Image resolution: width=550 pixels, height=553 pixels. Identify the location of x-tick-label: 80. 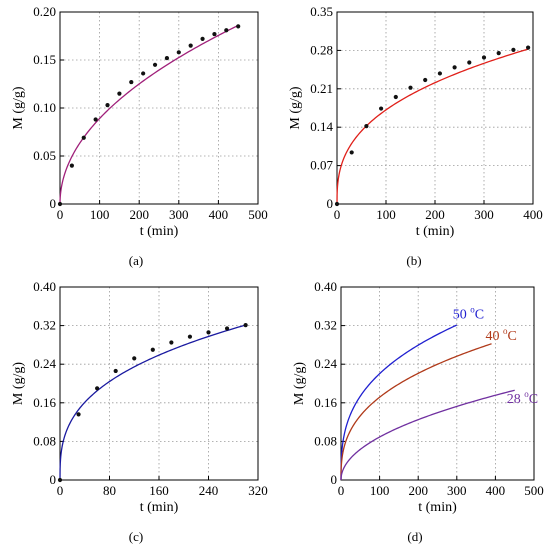
(109, 490).